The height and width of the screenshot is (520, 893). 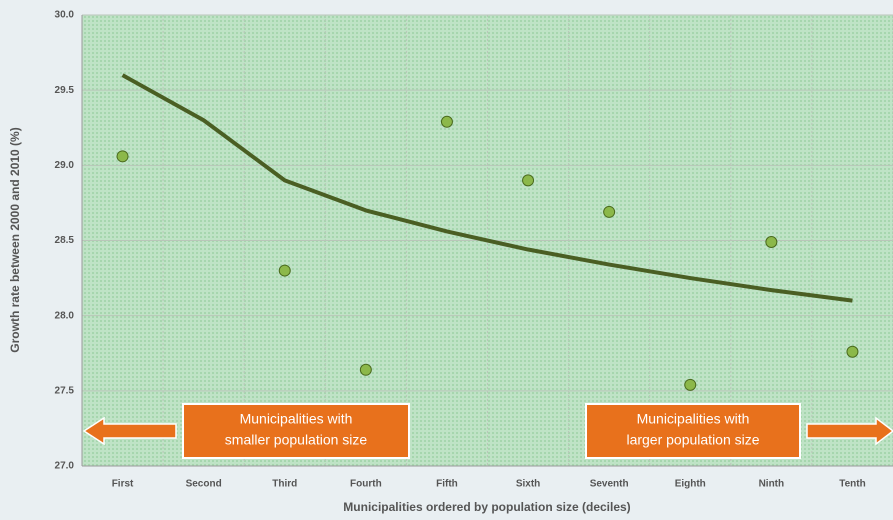 I want to click on x-tick-label: Fifth, so click(x=447, y=484).